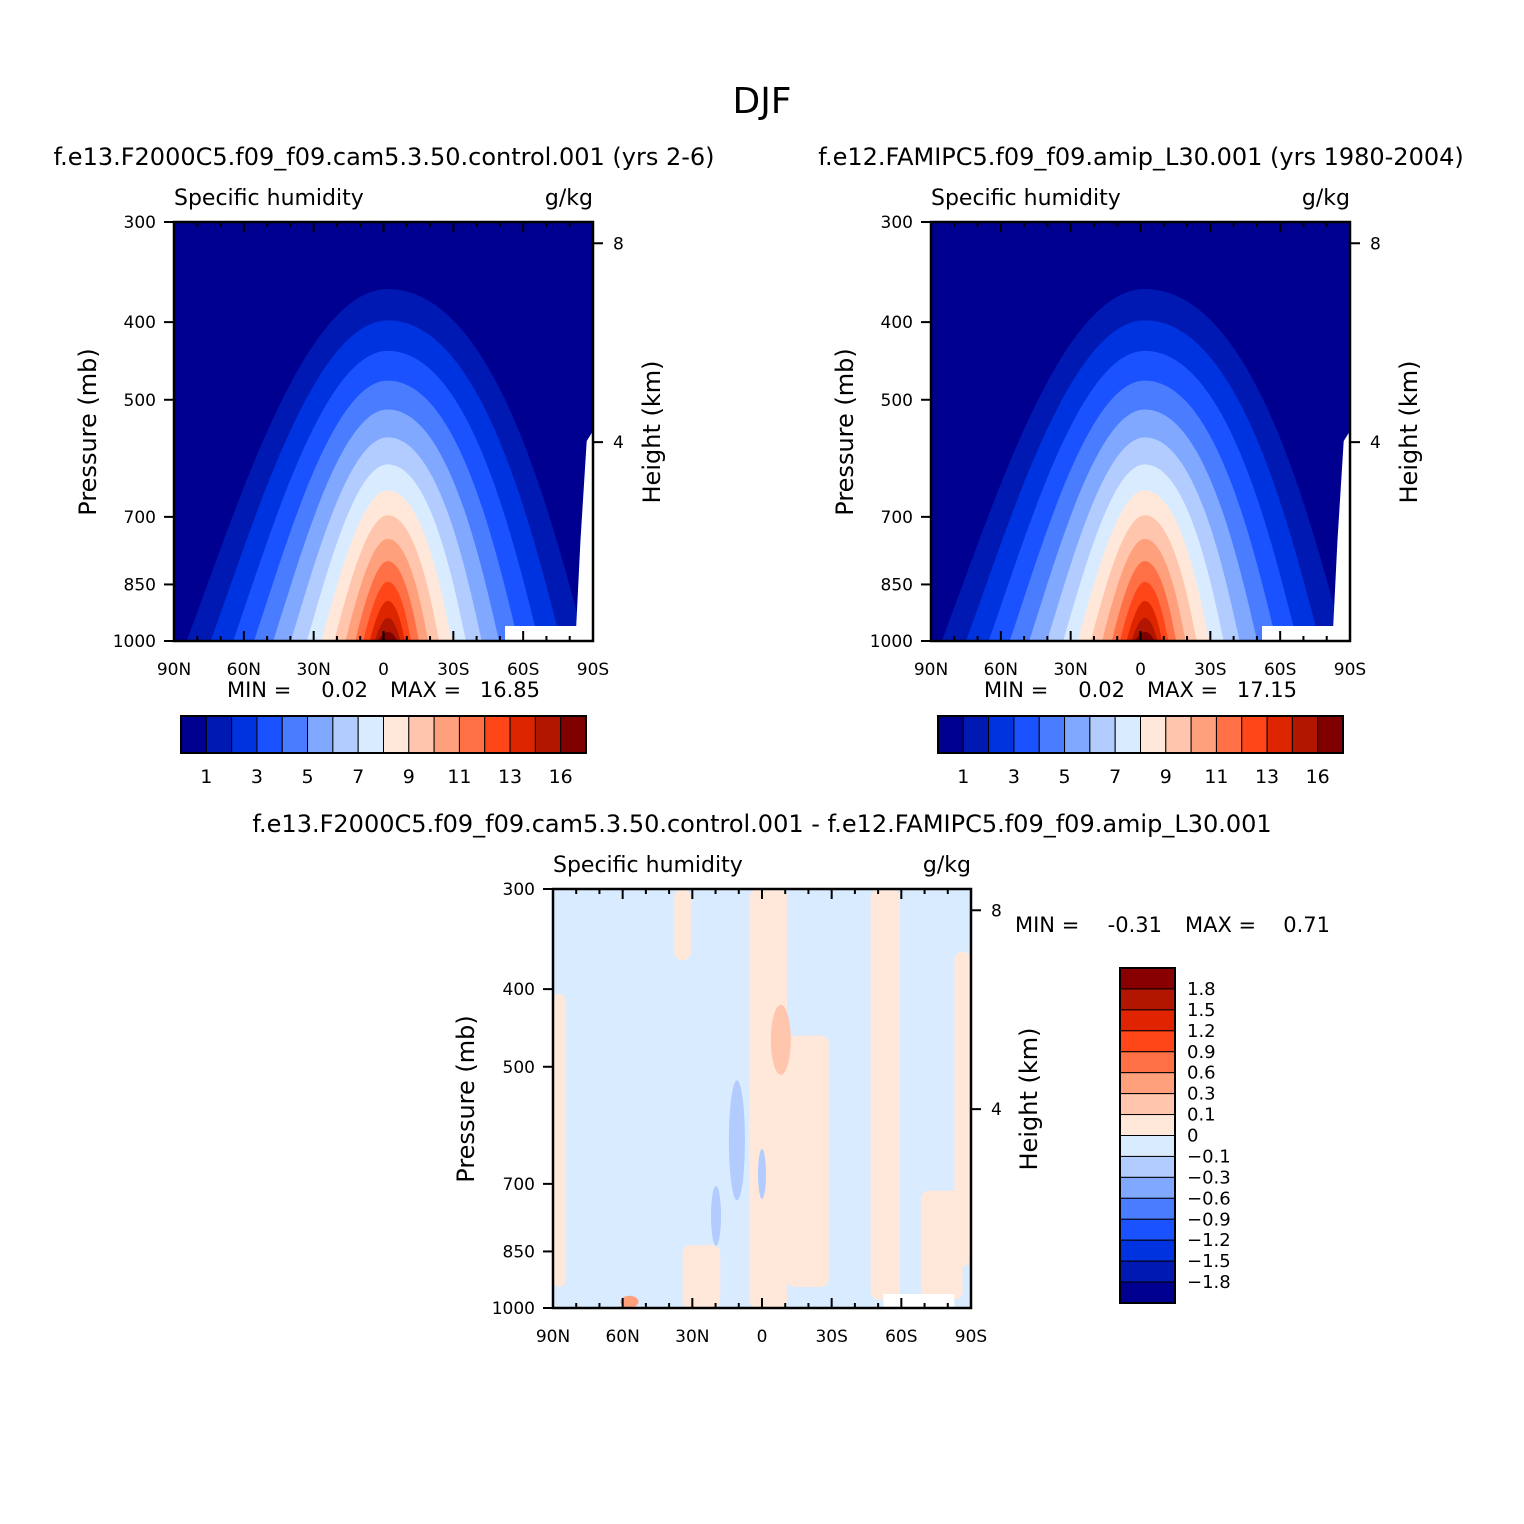 The height and width of the screenshot is (1524, 1524). What do you see at coordinates (257, 777) in the screenshot?
I see `colorbar-label: 3` at bounding box center [257, 777].